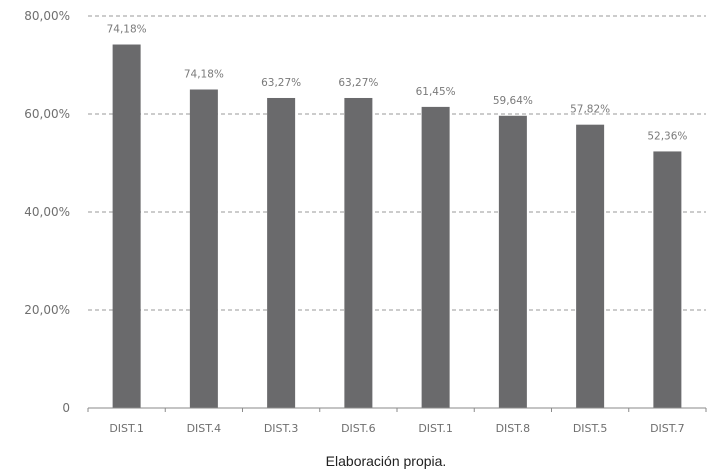 The height and width of the screenshot is (472, 712). I want to click on x-axis, so click(397, 409).